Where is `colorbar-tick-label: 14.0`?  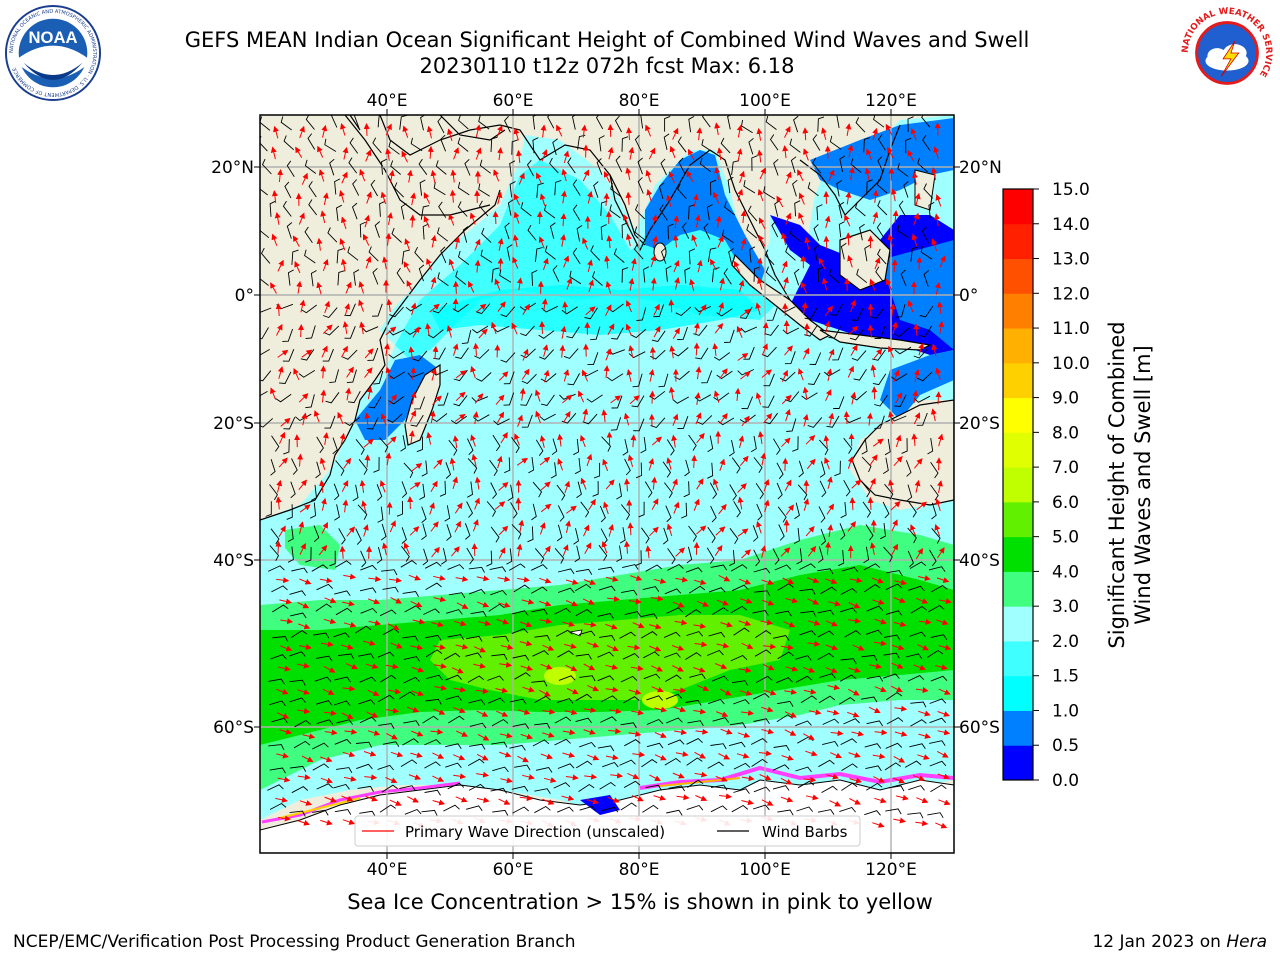 colorbar-tick-label: 14.0 is located at coordinates (1071, 225).